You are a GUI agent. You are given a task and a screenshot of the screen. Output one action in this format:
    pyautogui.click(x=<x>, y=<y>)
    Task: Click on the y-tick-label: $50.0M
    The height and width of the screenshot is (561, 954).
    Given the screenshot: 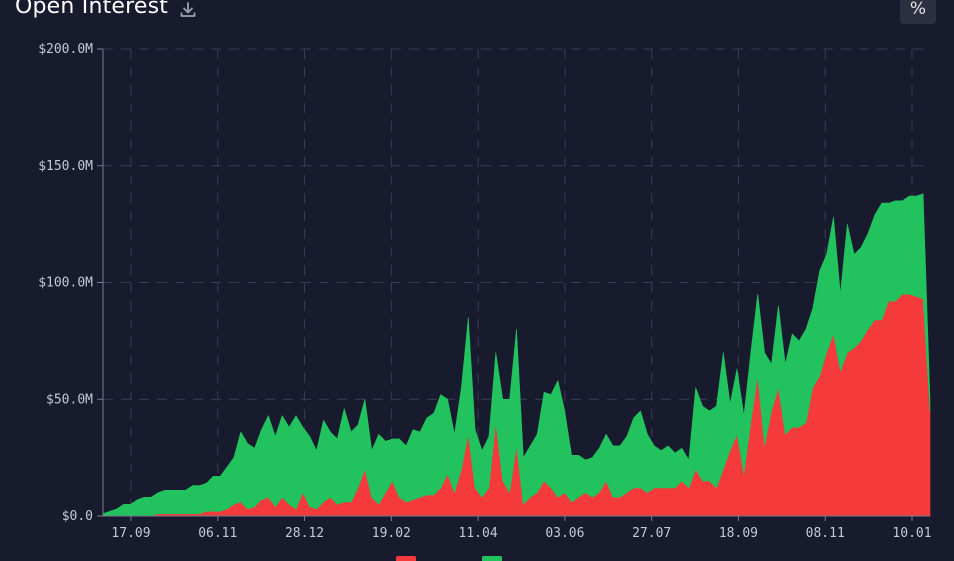 What is the action you would take?
    pyautogui.click(x=69, y=399)
    